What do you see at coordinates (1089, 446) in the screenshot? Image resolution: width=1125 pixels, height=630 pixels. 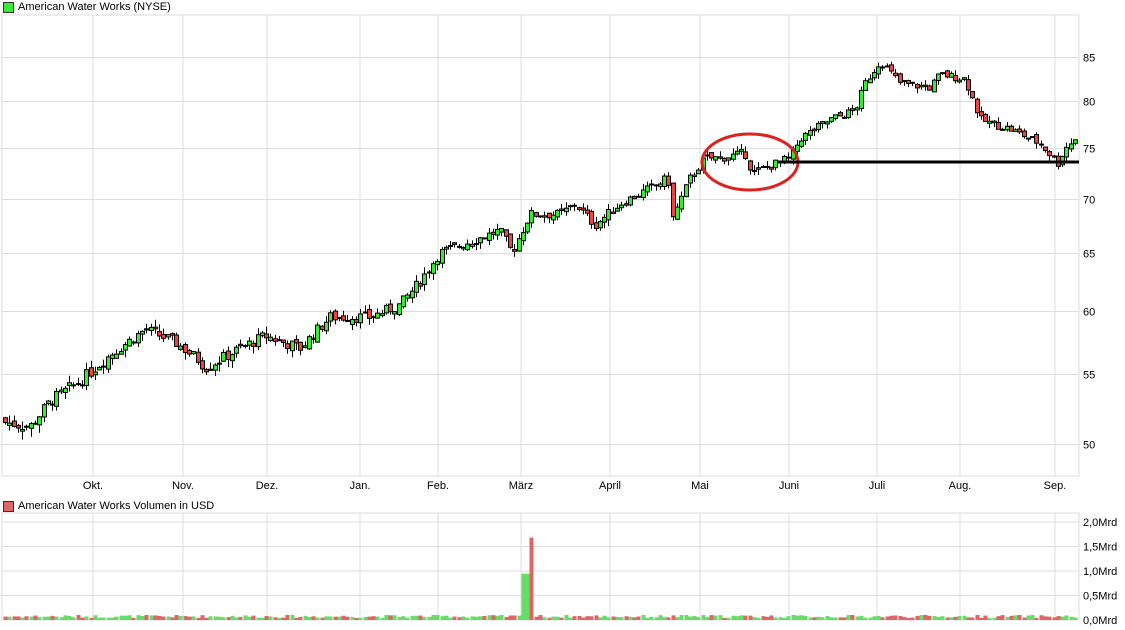 I see `y-tick-label: 50` at bounding box center [1089, 446].